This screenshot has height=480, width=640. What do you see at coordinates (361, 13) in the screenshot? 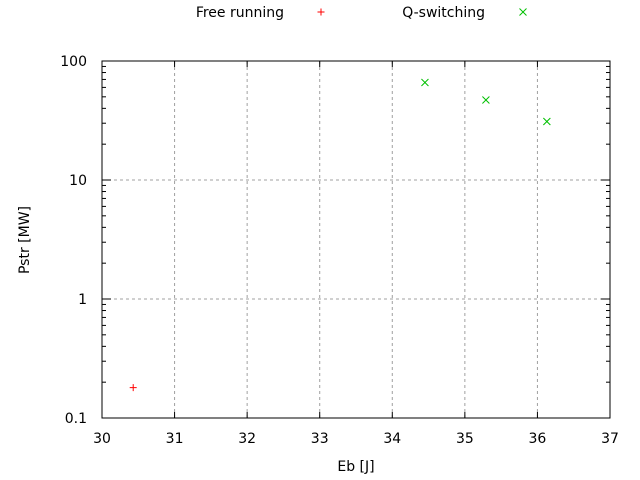
I see `legend: Free running Q-switching` at bounding box center [361, 13].